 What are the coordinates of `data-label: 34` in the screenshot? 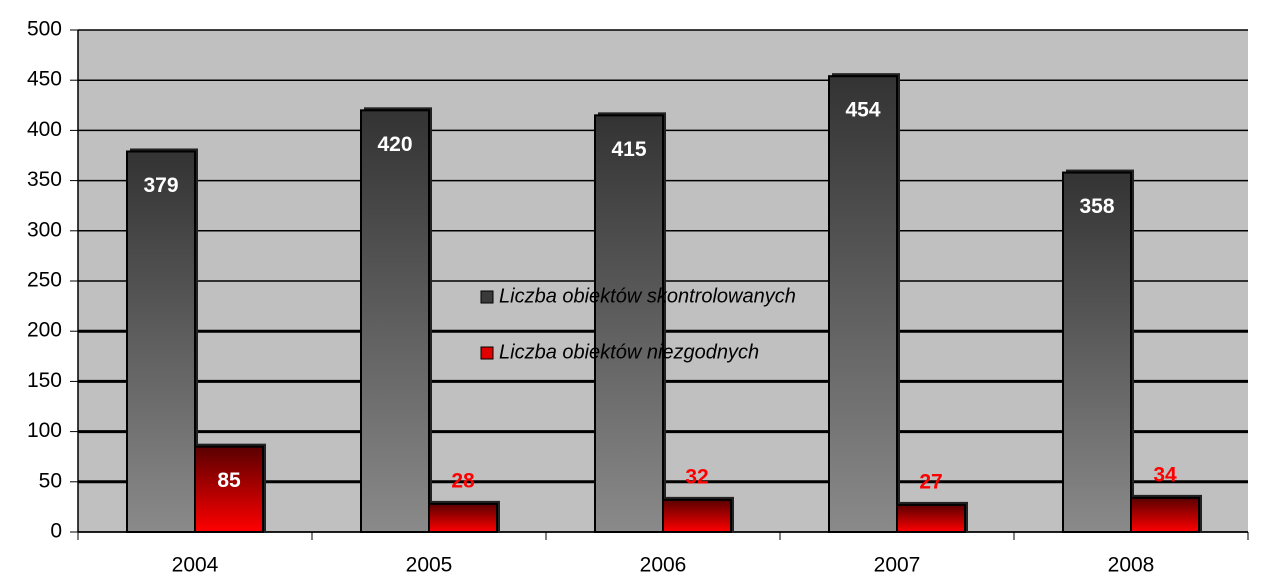 It's located at (1165, 474).